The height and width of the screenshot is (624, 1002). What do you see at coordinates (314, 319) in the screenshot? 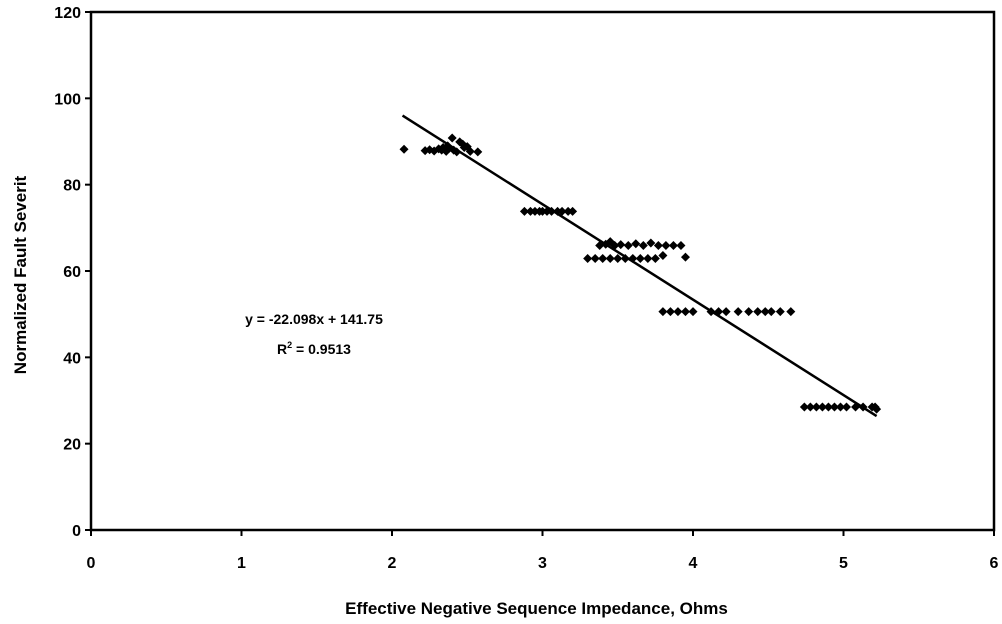
I see `trendline-equation: y = -22.098x + 141.75` at bounding box center [314, 319].